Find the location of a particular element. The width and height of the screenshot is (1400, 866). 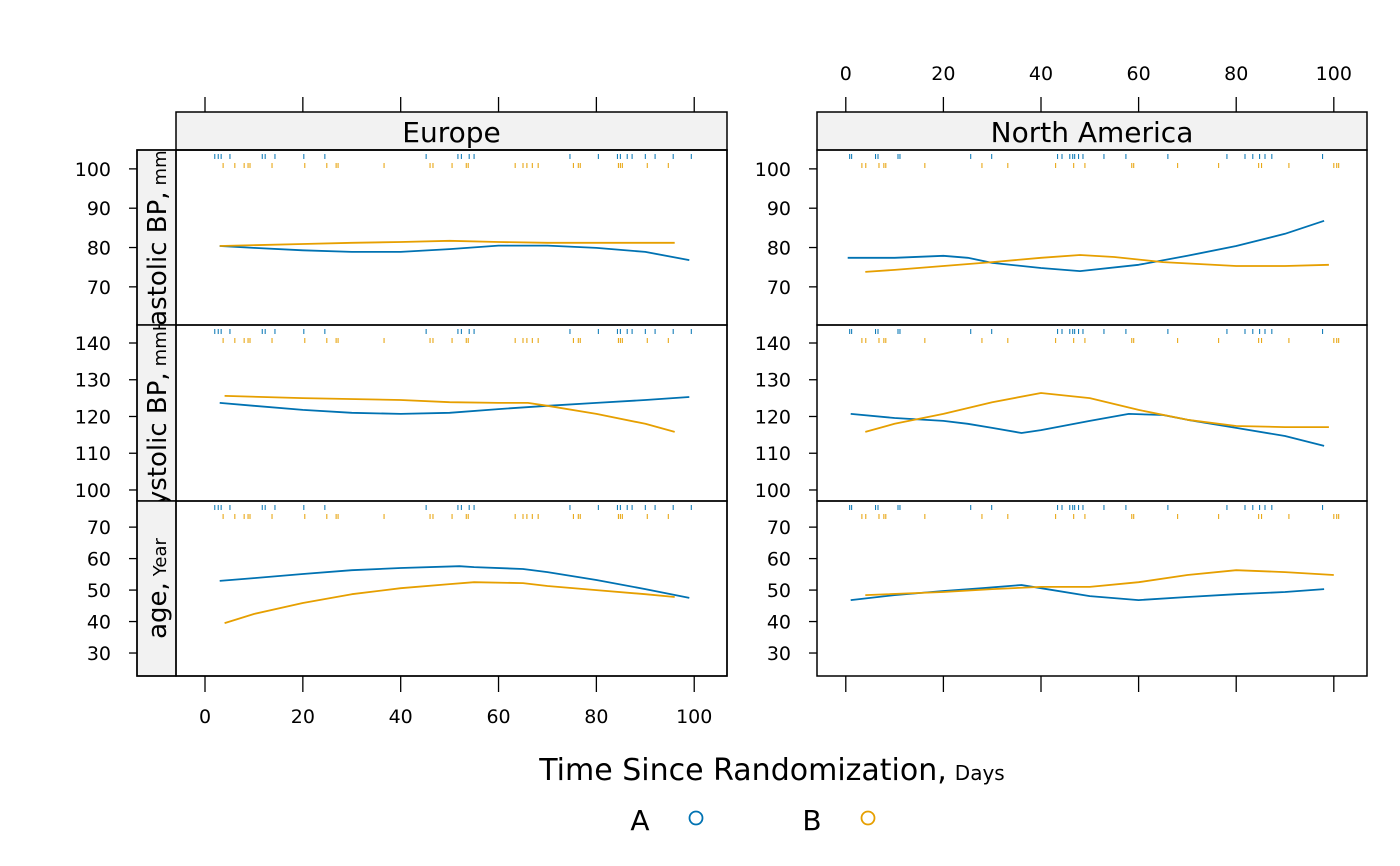

row-label-unit: Year is located at coordinates (160, 557).